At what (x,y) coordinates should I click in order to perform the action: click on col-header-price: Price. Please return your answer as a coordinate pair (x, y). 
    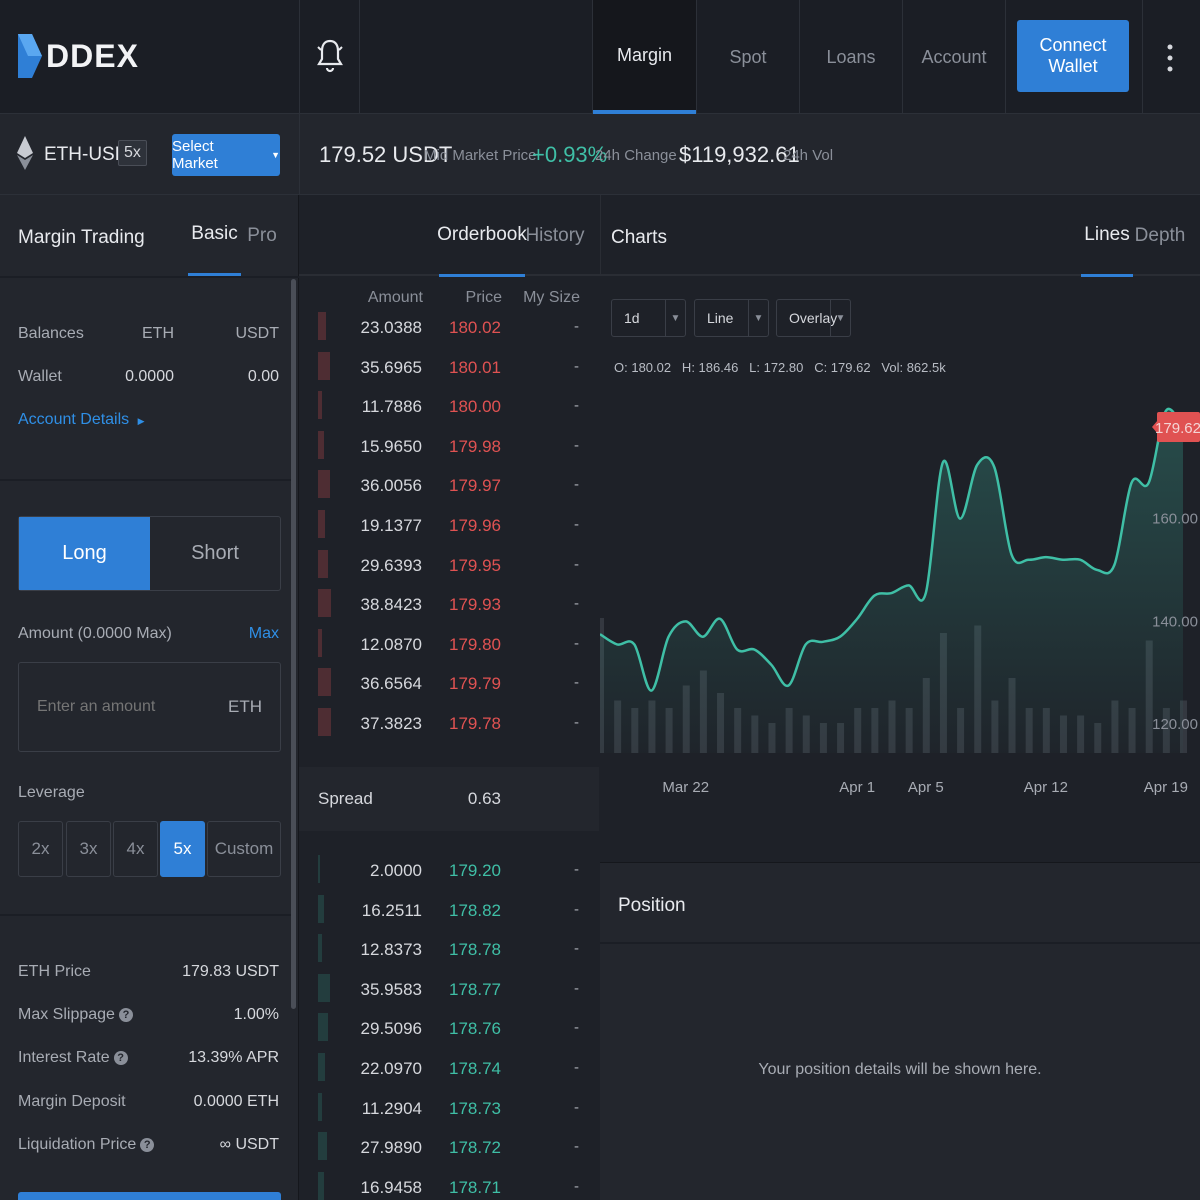
    Looking at the image, I should click on (483, 297).